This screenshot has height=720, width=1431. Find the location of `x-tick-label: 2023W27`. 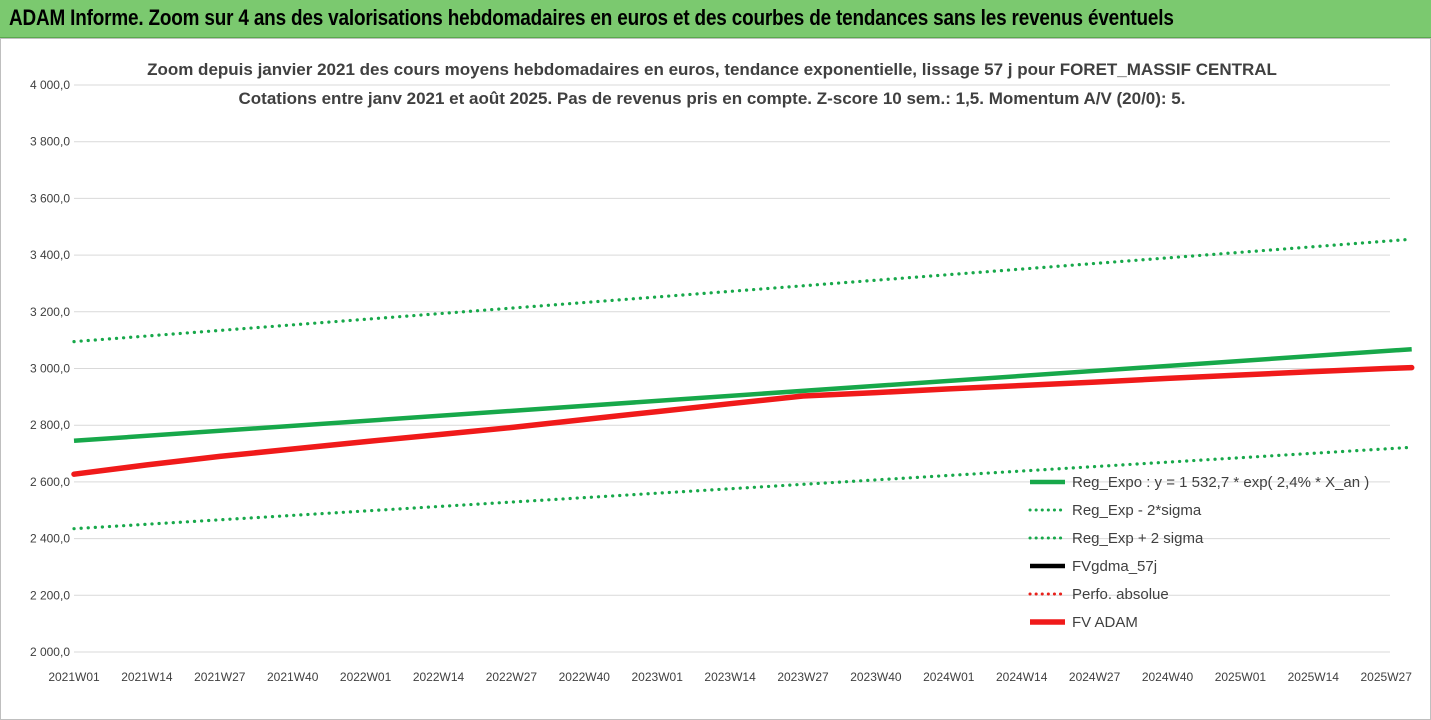

x-tick-label: 2023W27 is located at coordinates (803, 677).